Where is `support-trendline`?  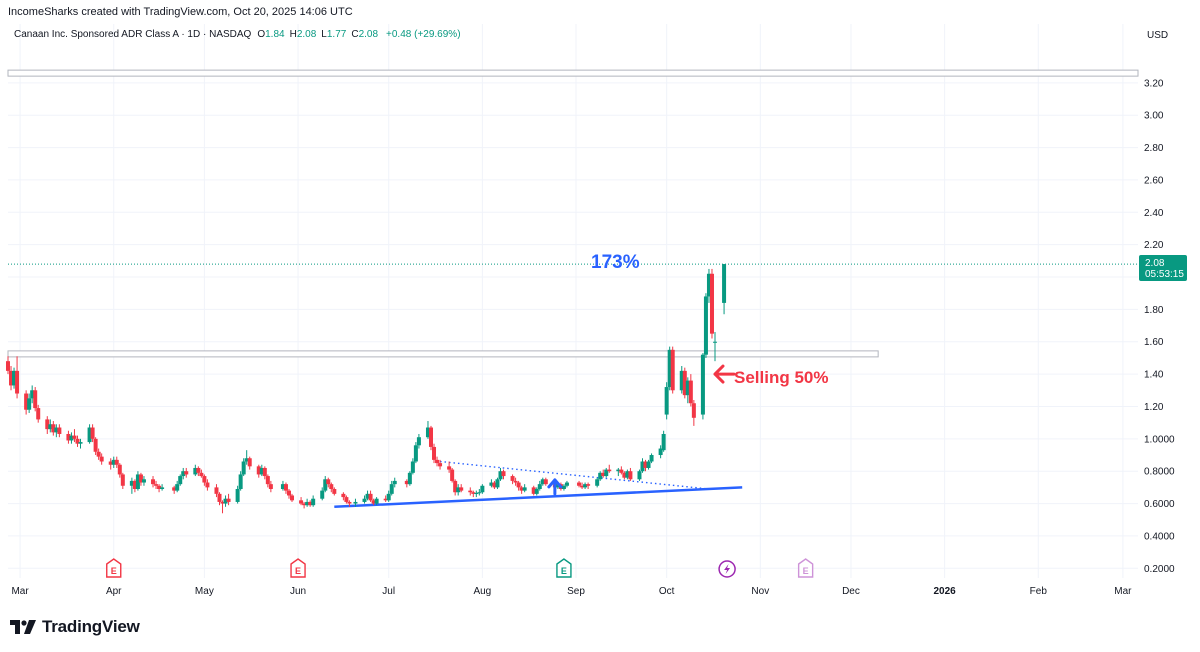 support-trendline is located at coordinates (538, 497).